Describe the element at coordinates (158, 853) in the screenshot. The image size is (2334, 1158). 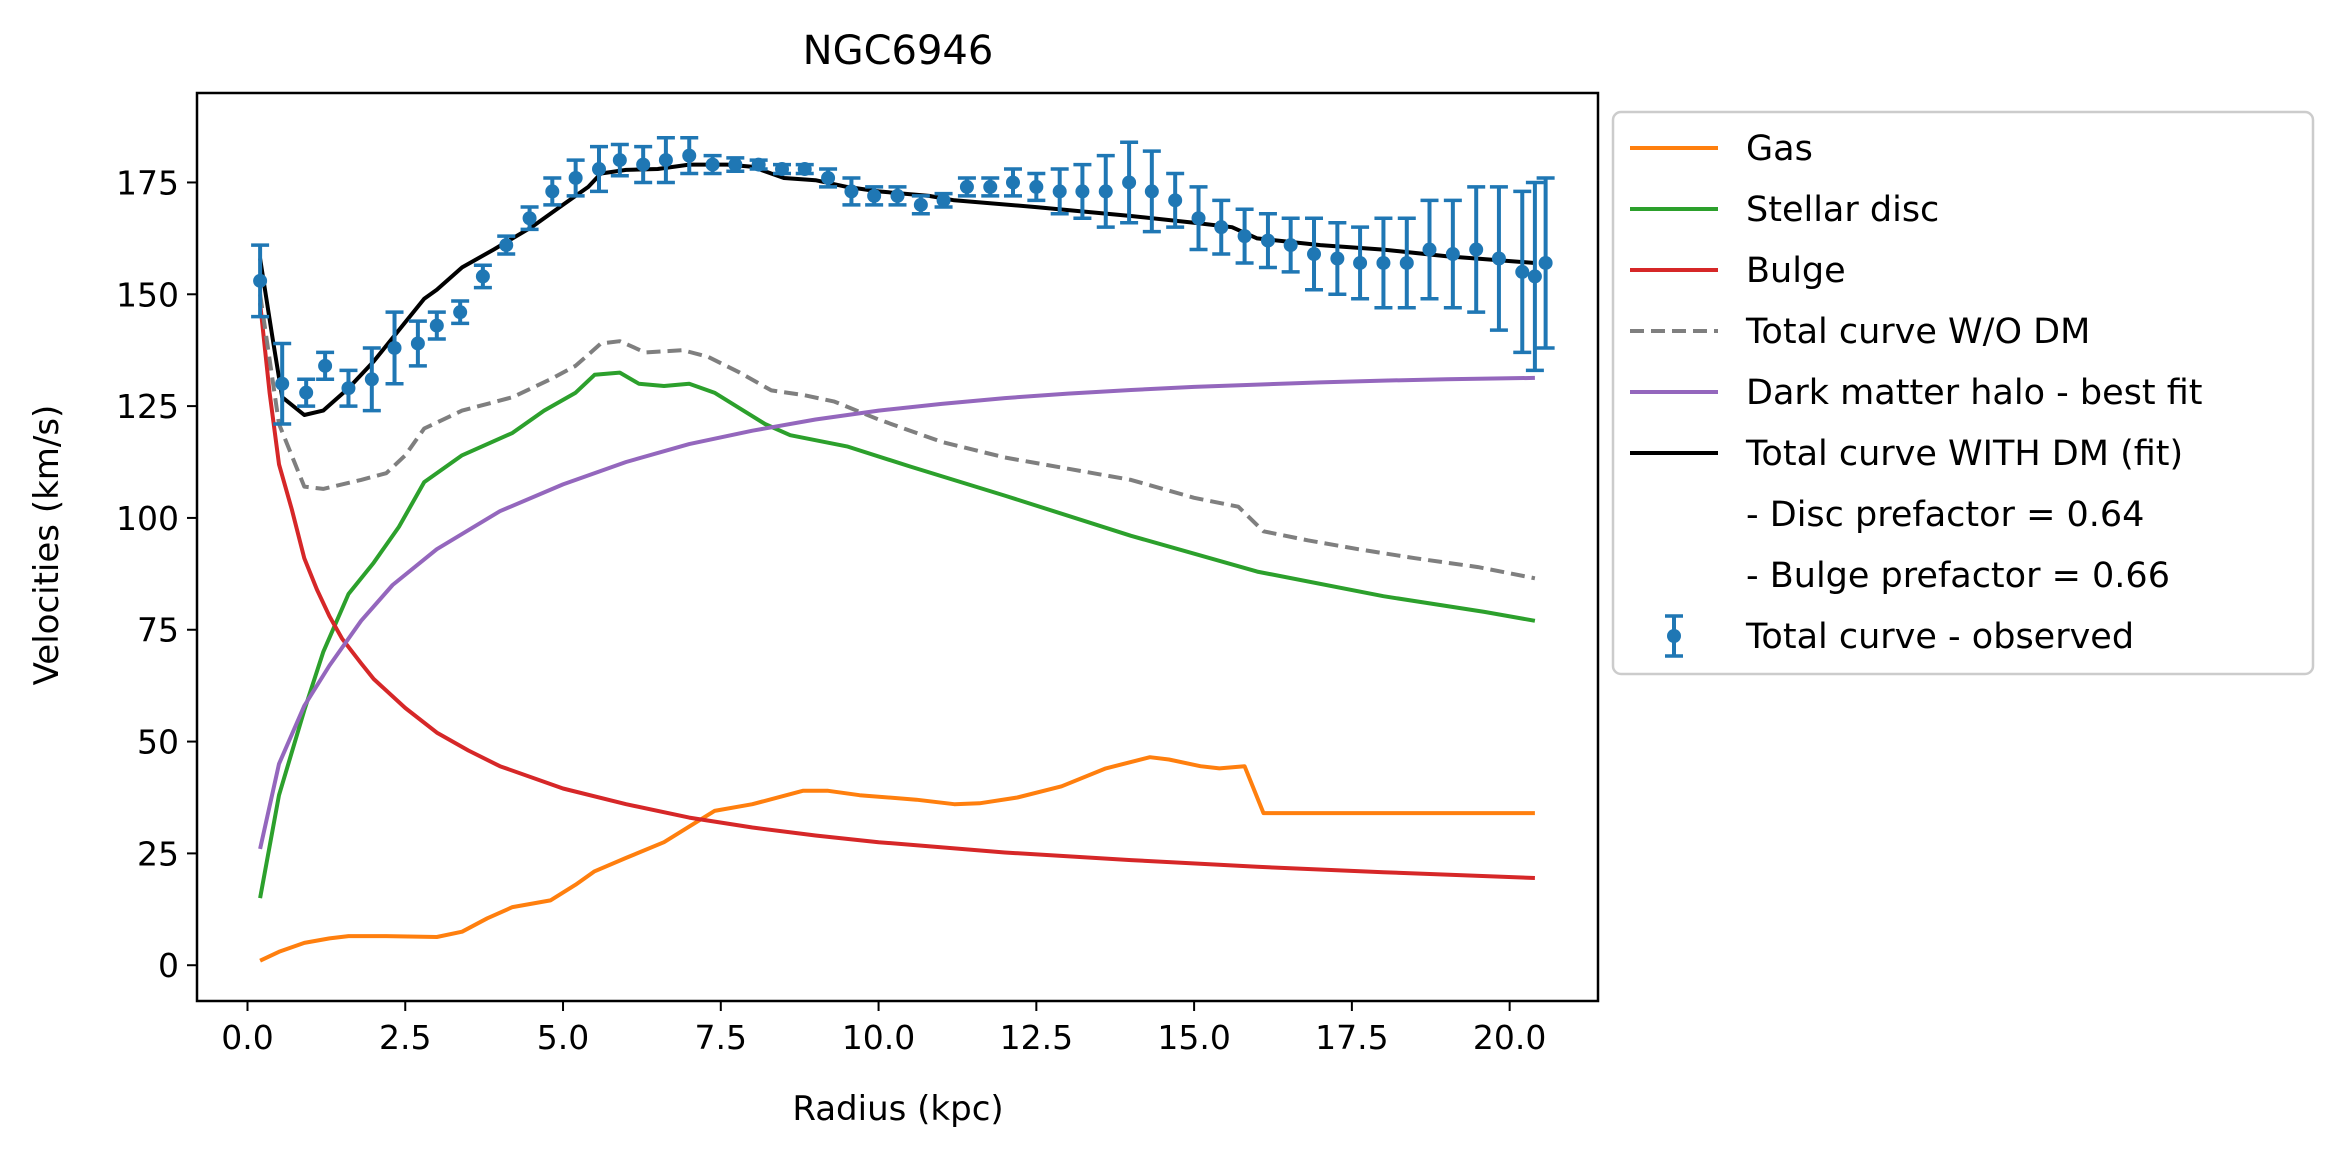
I see `y-tick-label: 25` at that location.